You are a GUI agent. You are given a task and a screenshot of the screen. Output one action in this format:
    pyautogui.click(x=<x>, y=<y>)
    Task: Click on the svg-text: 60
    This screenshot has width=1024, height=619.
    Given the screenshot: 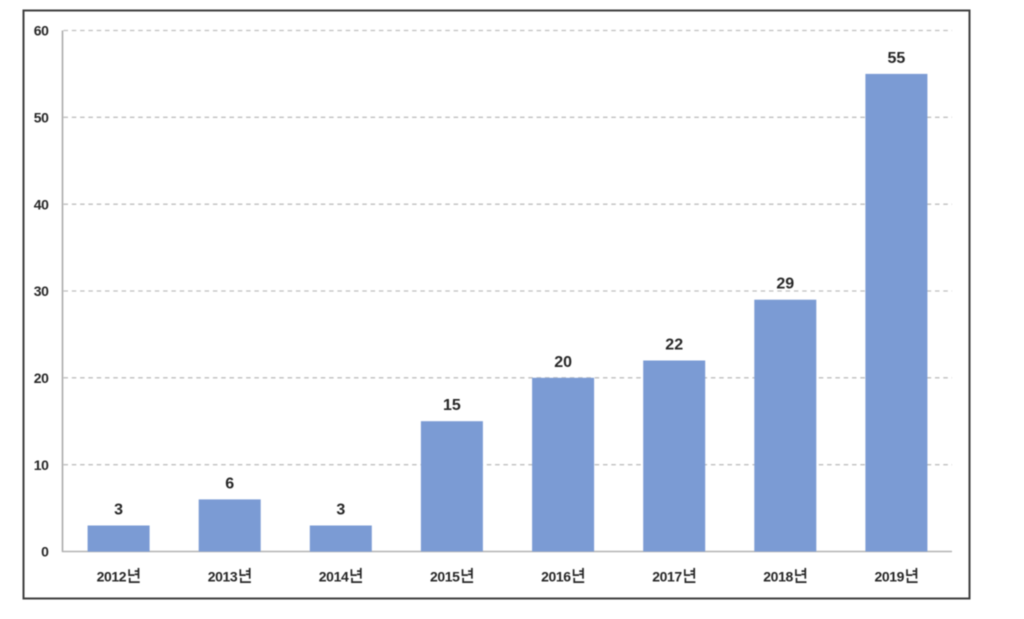 What is the action you would take?
    pyautogui.click(x=41, y=31)
    